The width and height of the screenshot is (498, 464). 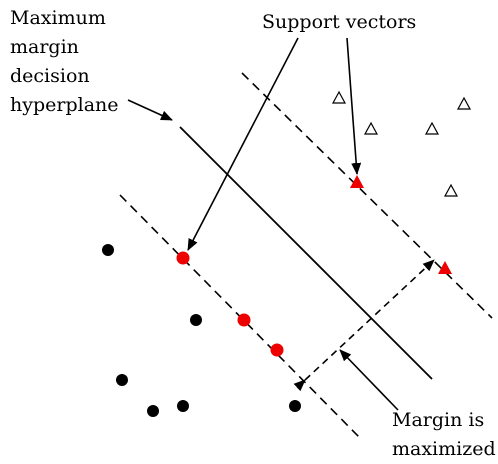 What do you see at coordinates (50, 76) in the screenshot?
I see `hyperplane-label-line: decision` at bounding box center [50, 76].